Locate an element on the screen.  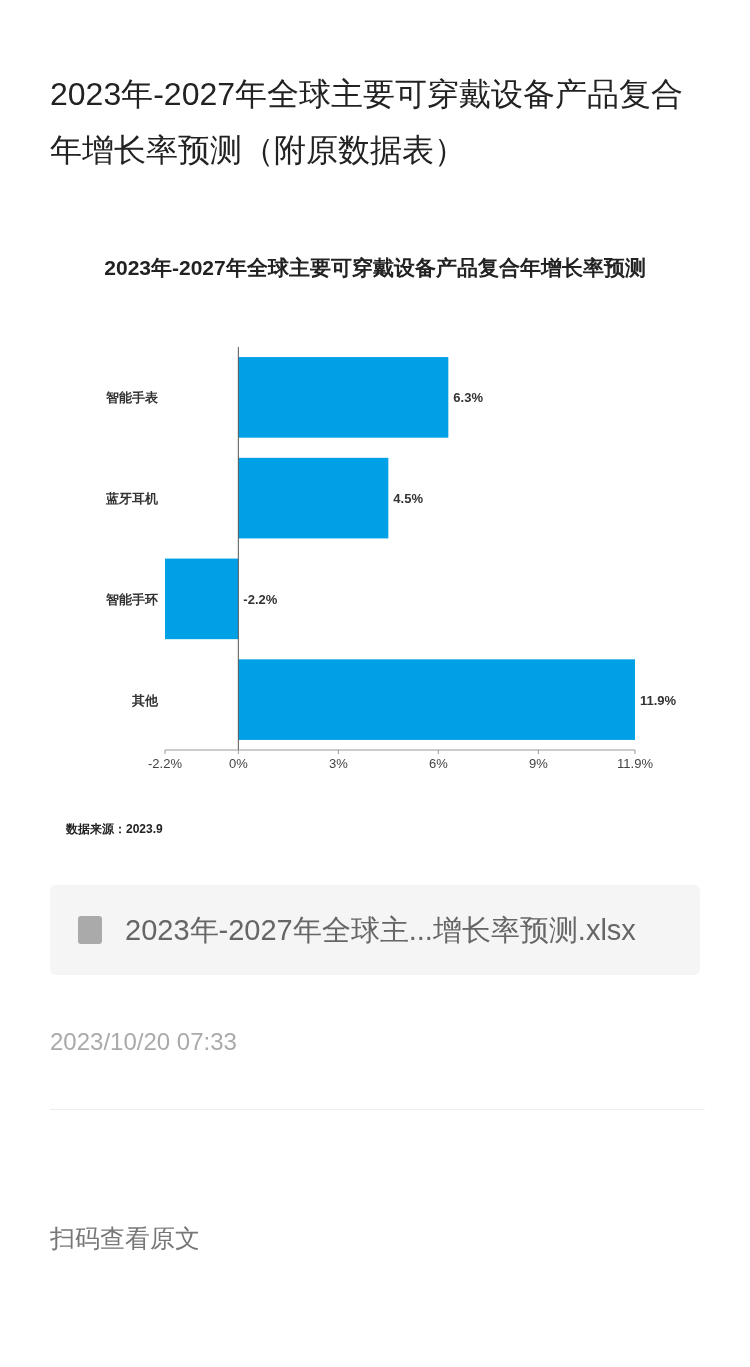
text: 扫码查看原文 is located at coordinates (125, 1238).